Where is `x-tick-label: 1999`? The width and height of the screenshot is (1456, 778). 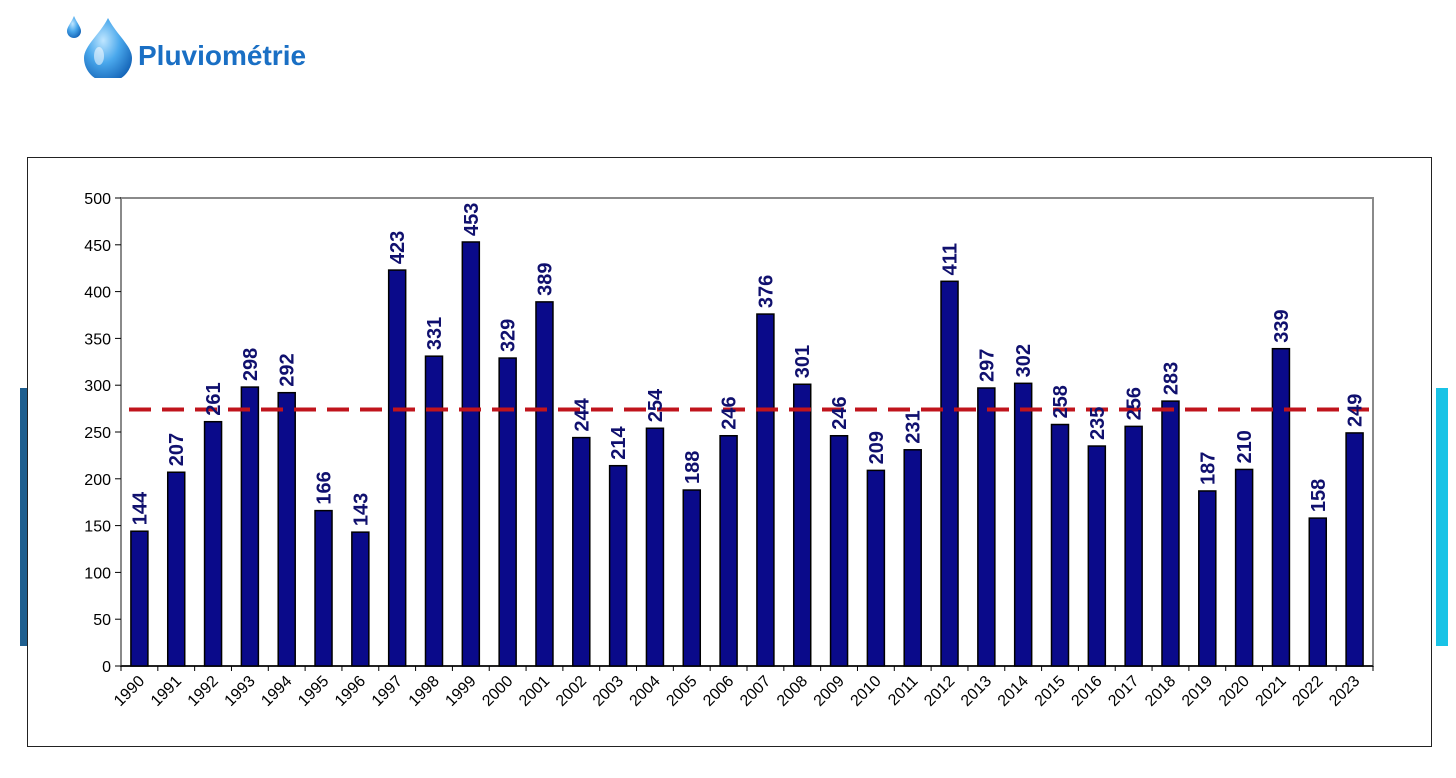 x-tick-label: 1999 is located at coordinates (460, 691).